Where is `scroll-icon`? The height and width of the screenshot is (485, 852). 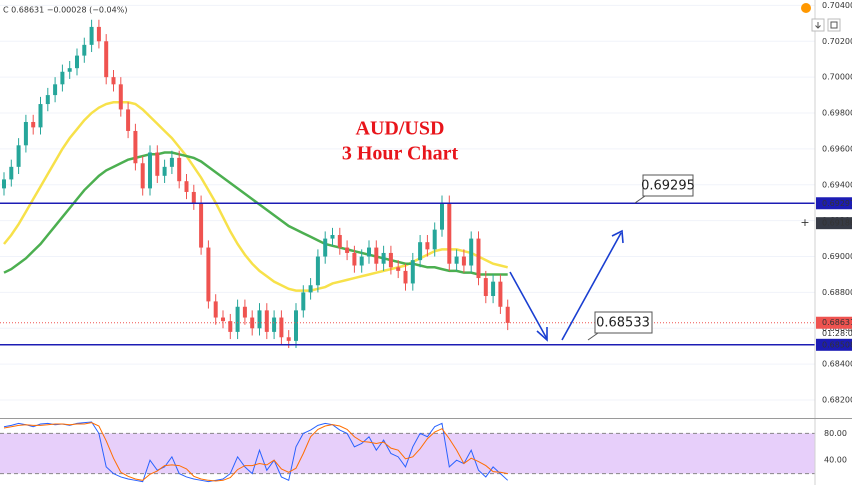 scroll-icon is located at coordinates (818, 25).